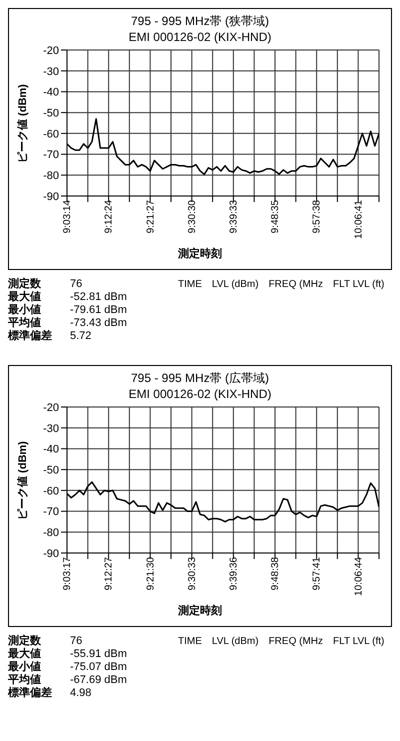  What do you see at coordinates (109, 573) in the screenshot?
I see `x-tick-label: 9:12:27` at bounding box center [109, 573].